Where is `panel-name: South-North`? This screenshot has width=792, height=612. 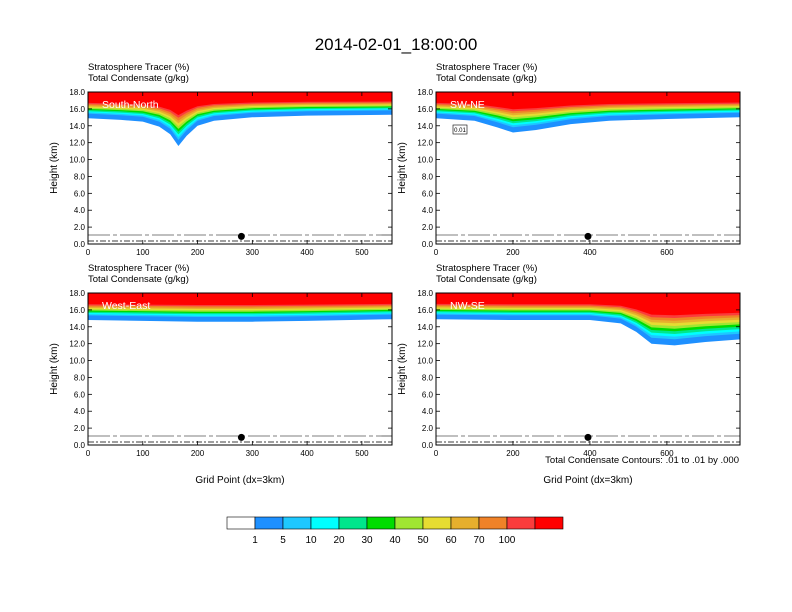 panel-name: South-North is located at coordinates (130, 105).